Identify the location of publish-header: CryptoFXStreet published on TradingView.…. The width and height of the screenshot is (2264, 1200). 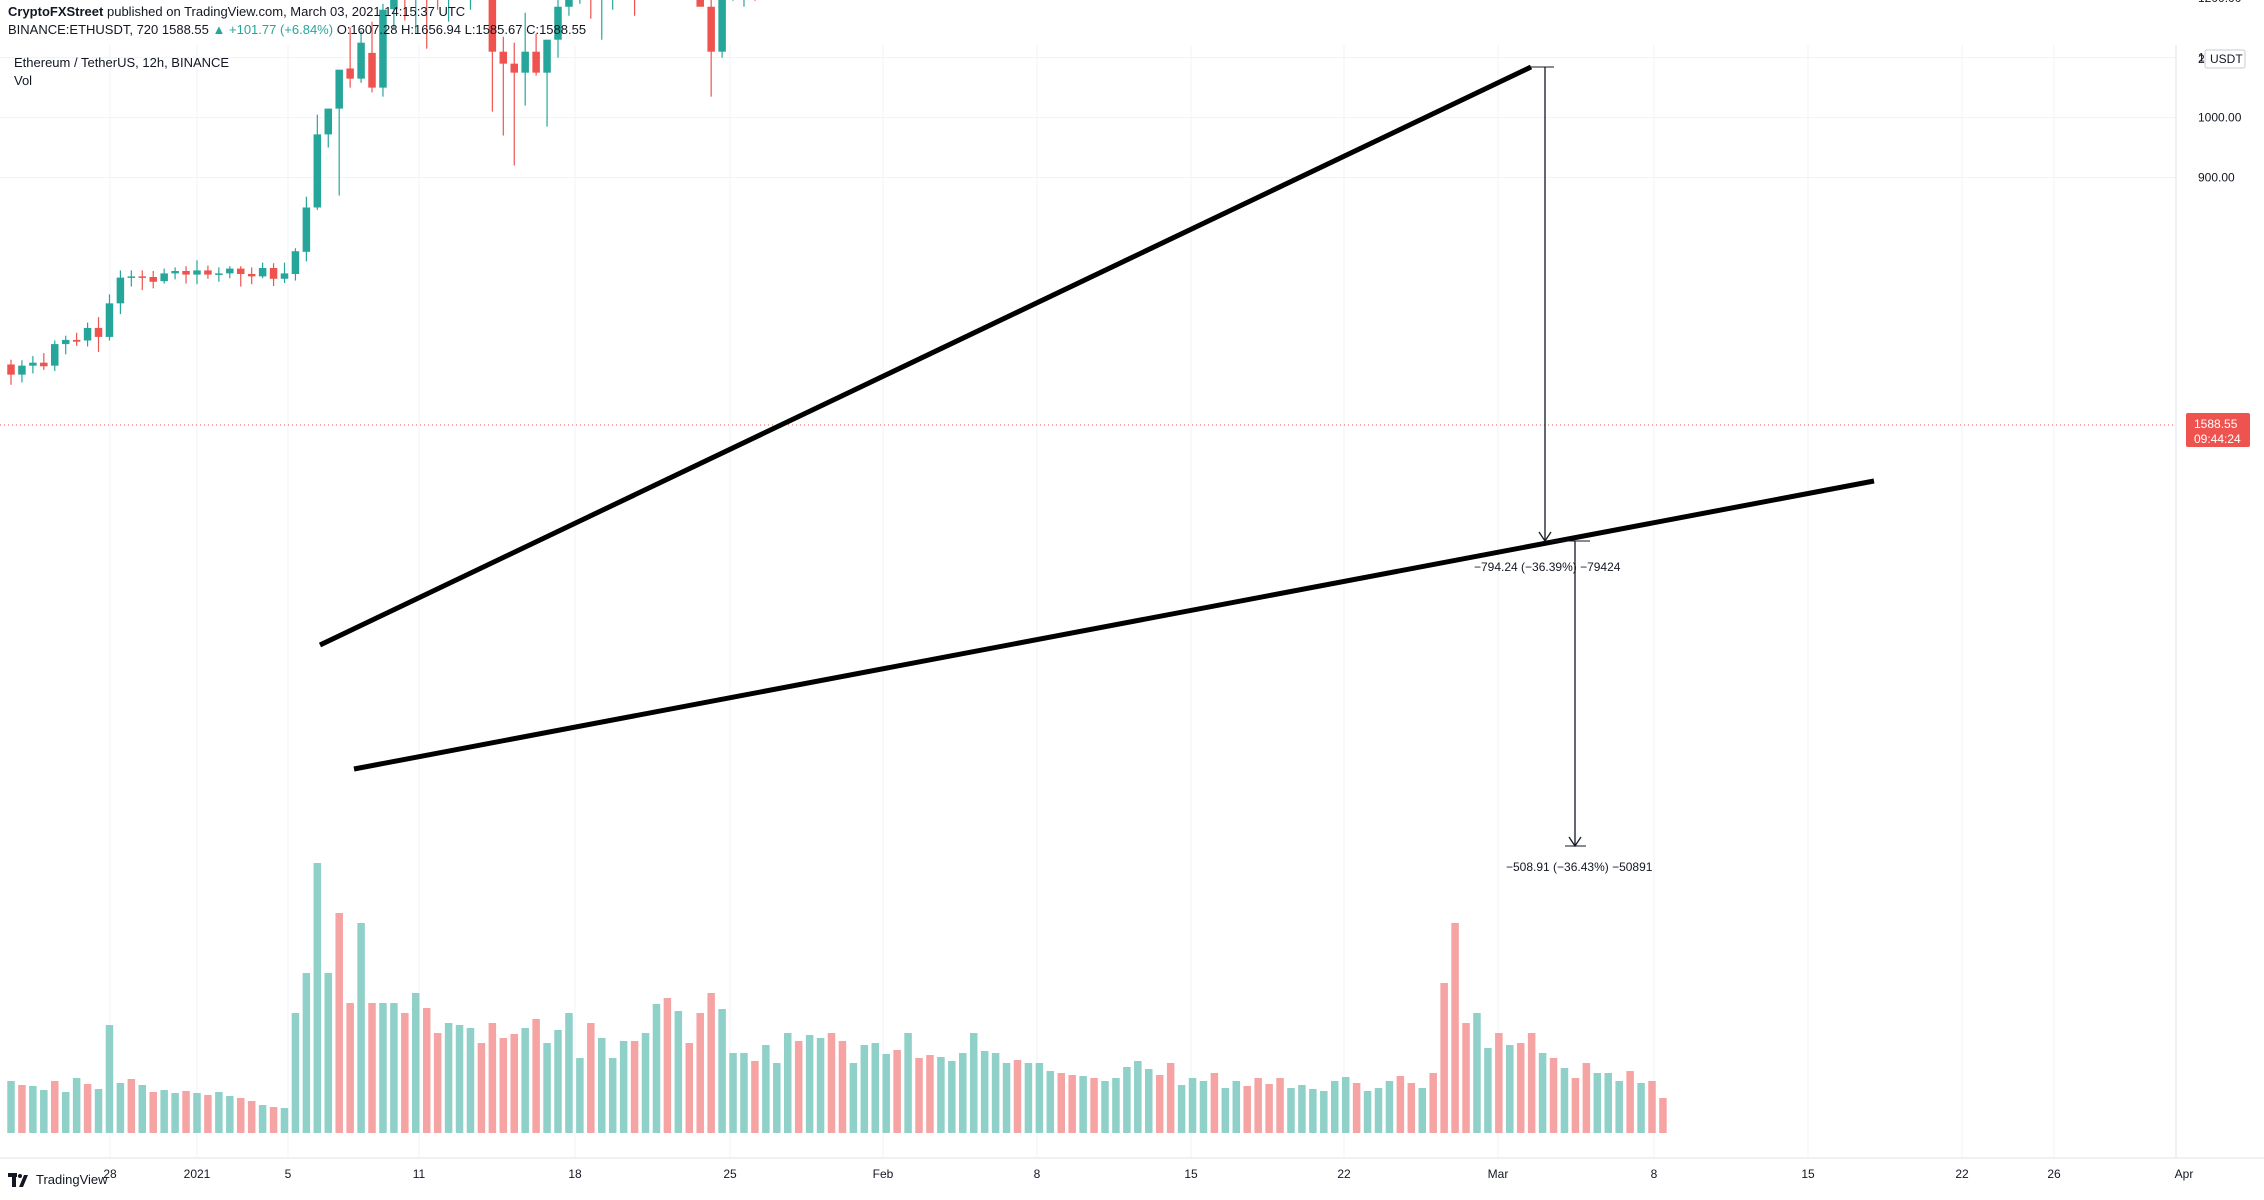
(236, 11).